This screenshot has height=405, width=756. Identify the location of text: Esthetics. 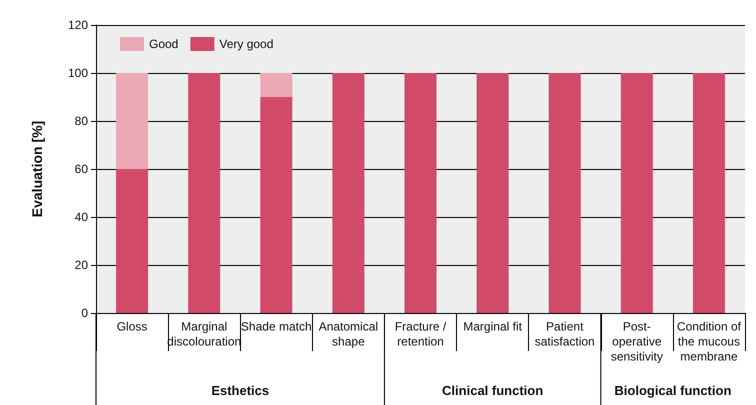
(240, 390).